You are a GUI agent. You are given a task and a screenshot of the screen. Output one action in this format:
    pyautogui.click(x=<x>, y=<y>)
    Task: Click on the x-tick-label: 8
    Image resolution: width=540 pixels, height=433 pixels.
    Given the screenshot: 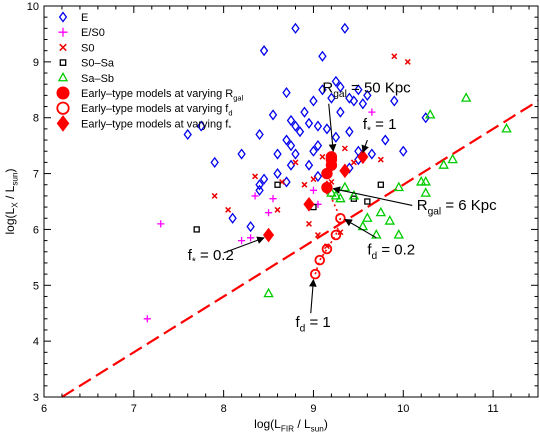 What is the action you would take?
    pyautogui.click(x=224, y=409)
    